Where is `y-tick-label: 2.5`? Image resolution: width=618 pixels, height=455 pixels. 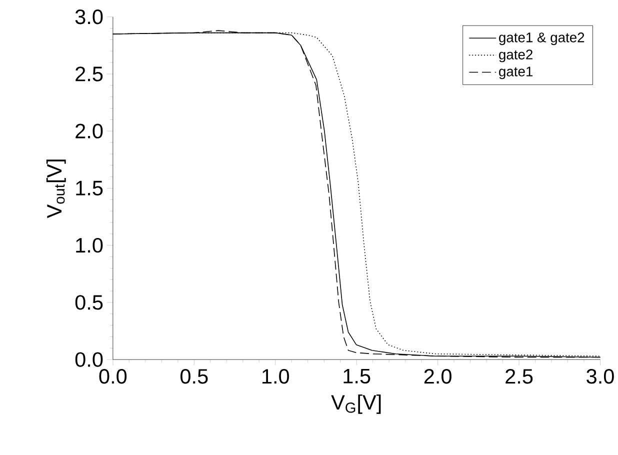
y-tick-label: 2.5 is located at coordinates (89, 74).